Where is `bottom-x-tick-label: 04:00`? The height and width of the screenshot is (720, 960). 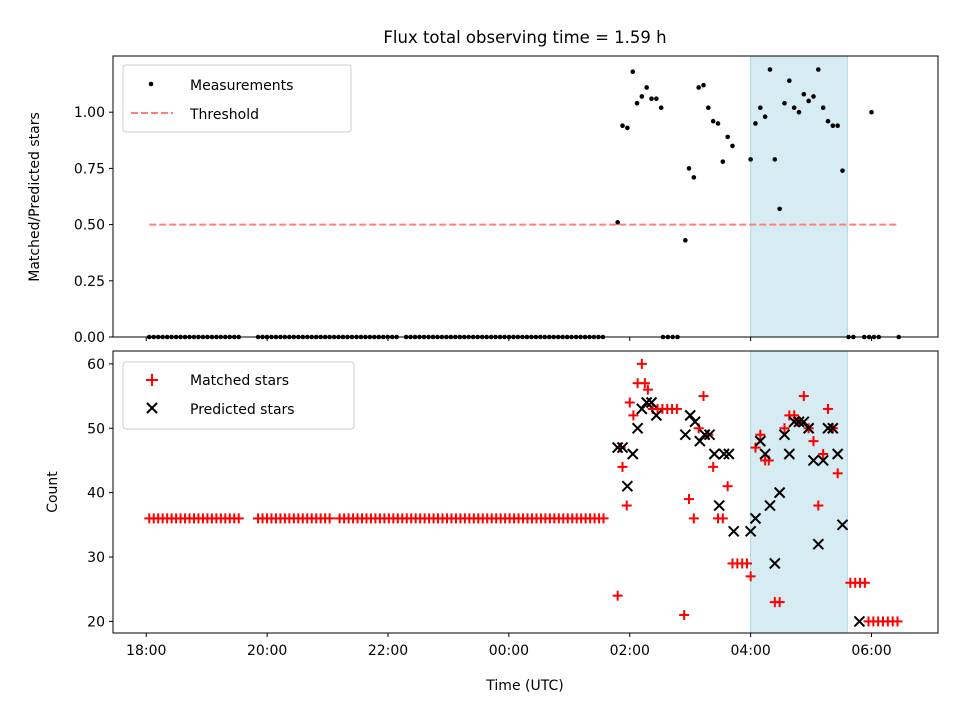
bottom-x-tick-label: 04:00 is located at coordinates (750, 651).